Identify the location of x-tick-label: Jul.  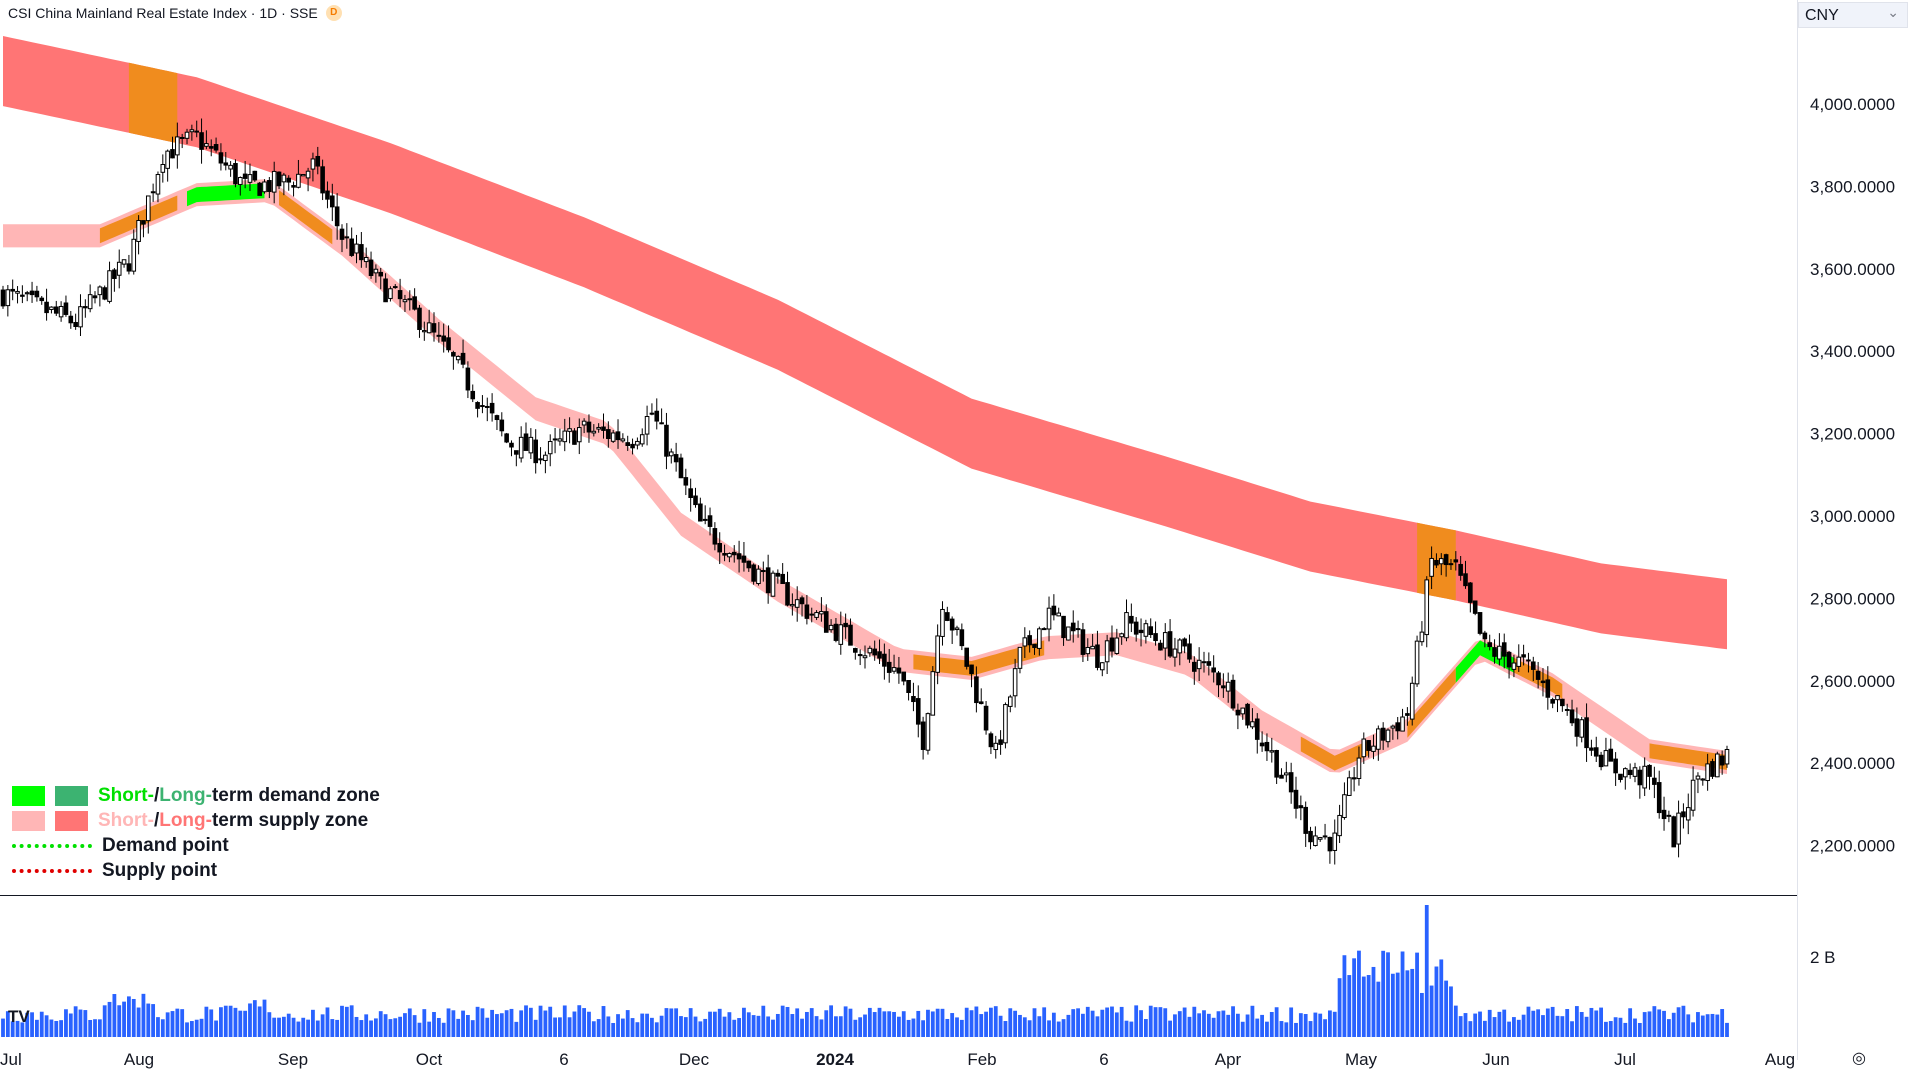
(1625, 1059).